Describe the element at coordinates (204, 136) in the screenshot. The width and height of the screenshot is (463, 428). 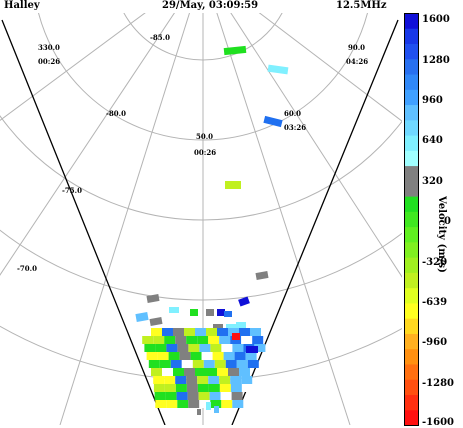
I see `lat-label-50: 50.0` at that location.